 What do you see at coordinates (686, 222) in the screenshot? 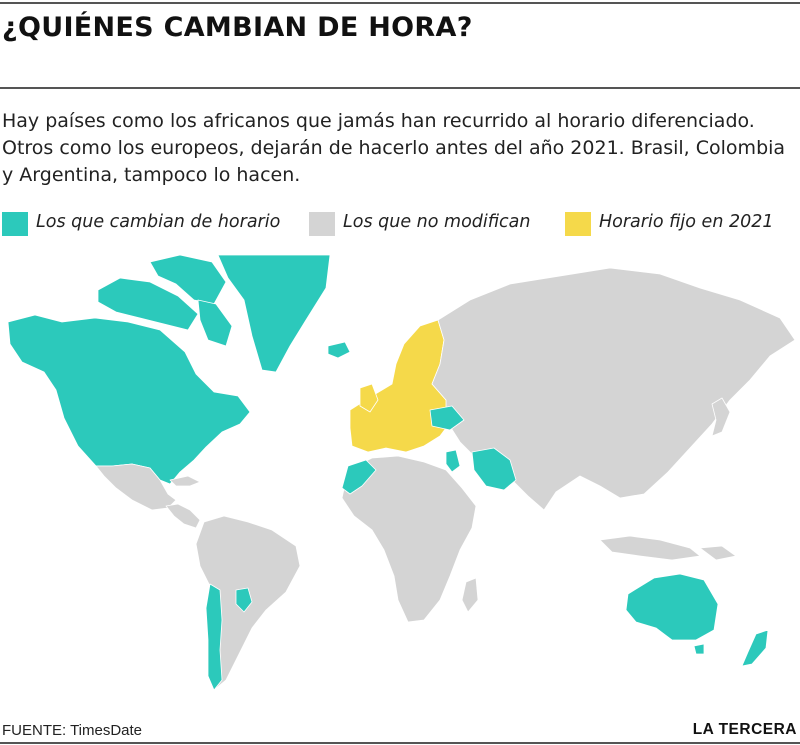
I see `legend-label-fixed: Horario fijo en 2021` at bounding box center [686, 222].